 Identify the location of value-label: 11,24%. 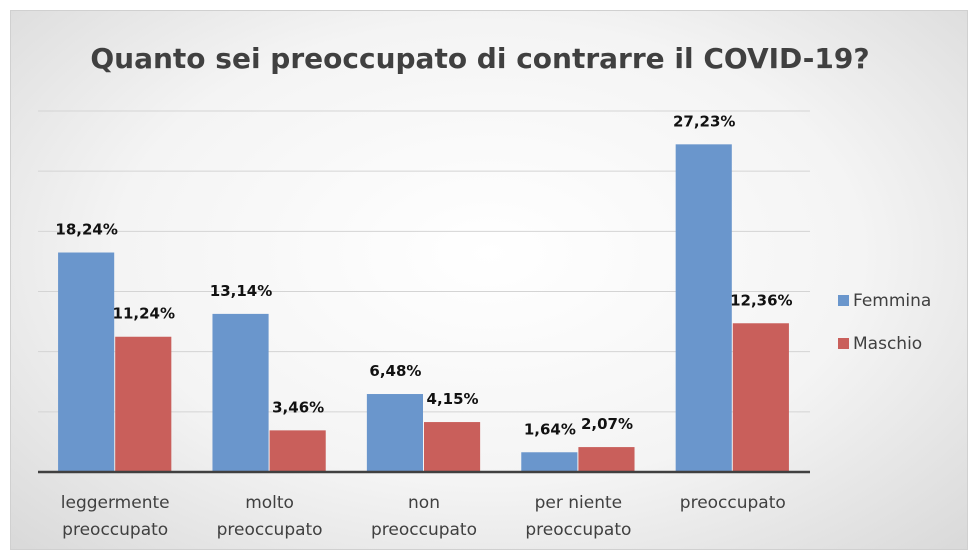
(144, 314).